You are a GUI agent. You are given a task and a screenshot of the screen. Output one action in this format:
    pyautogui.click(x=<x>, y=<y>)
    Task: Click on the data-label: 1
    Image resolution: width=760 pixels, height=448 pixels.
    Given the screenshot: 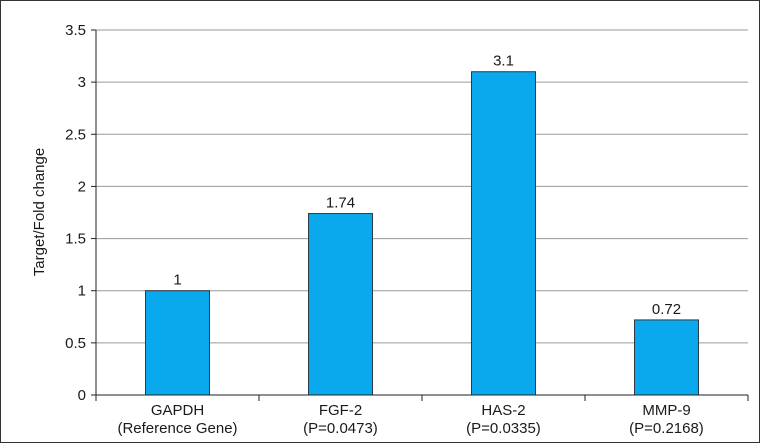 What is the action you would take?
    pyautogui.click(x=177, y=280)
    